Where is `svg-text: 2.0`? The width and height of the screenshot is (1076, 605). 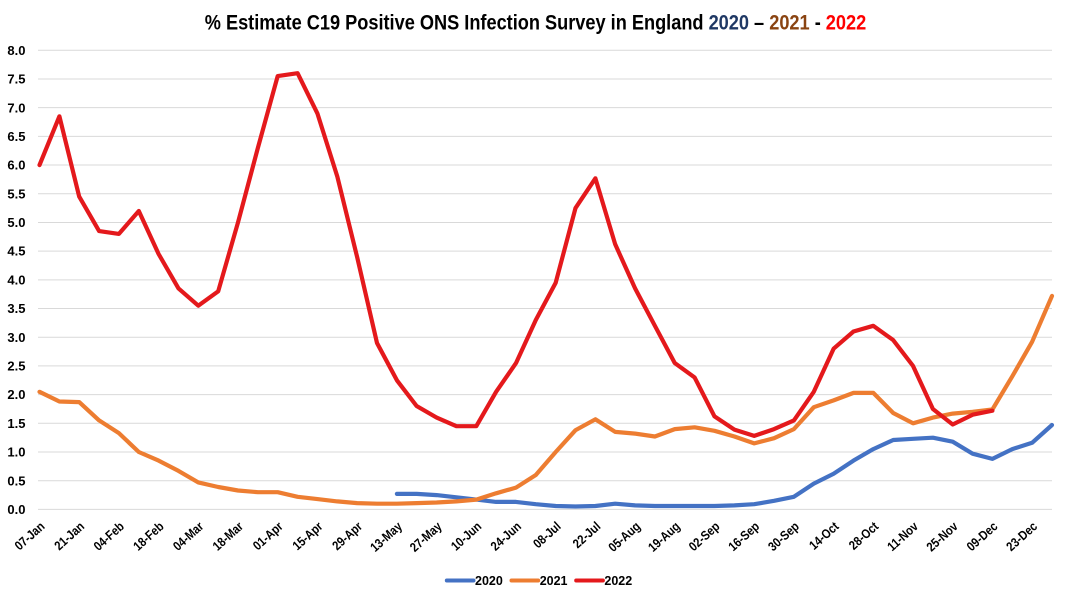 svg-text: 2.0 is located at coordinates (16, 394).